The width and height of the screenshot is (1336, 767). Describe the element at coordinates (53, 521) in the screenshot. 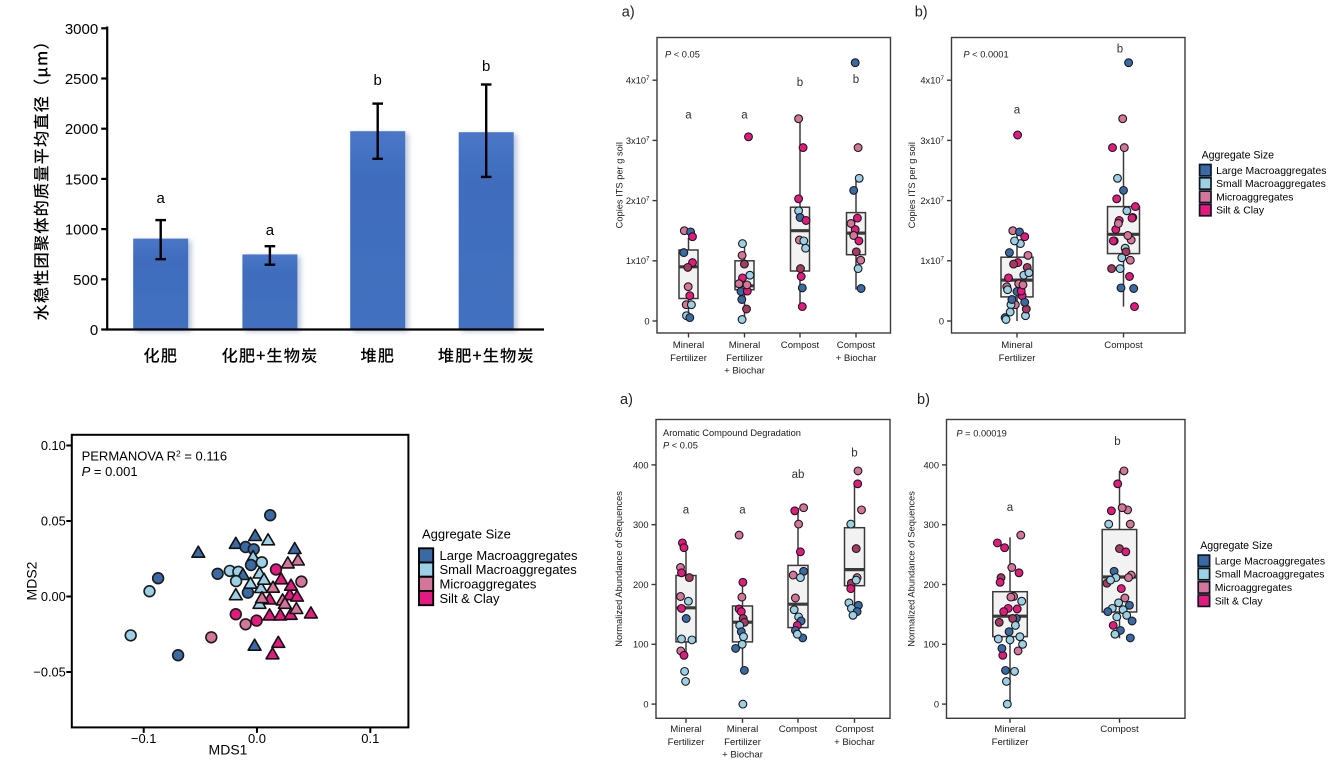

I see `svg-text: 0.05` at that location.